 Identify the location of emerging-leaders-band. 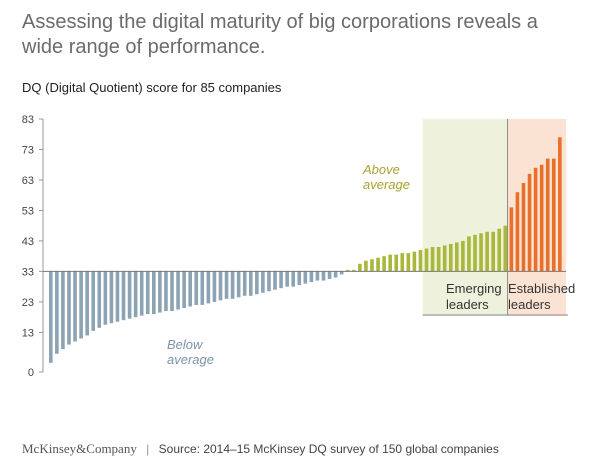
(465, 217).